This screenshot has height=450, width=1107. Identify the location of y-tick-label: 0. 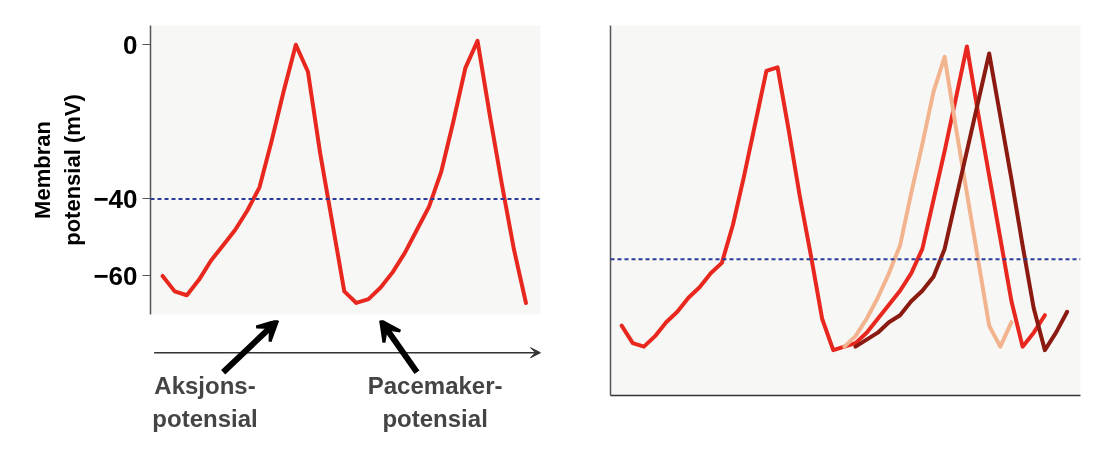
(130, 44).